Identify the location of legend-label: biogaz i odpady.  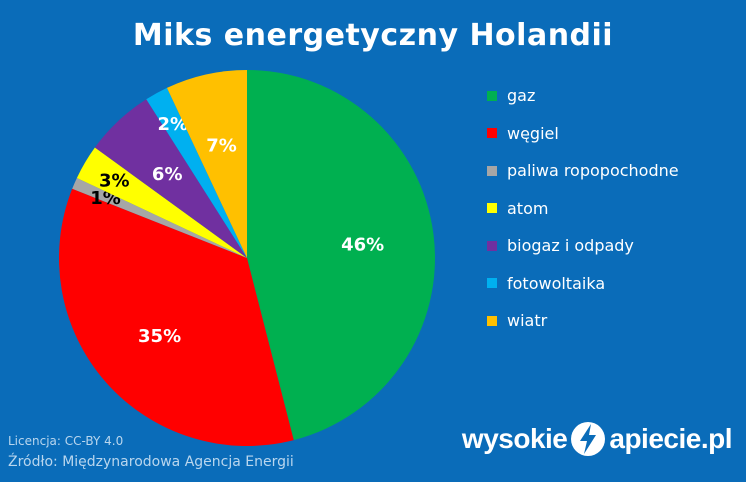
(570, 246).